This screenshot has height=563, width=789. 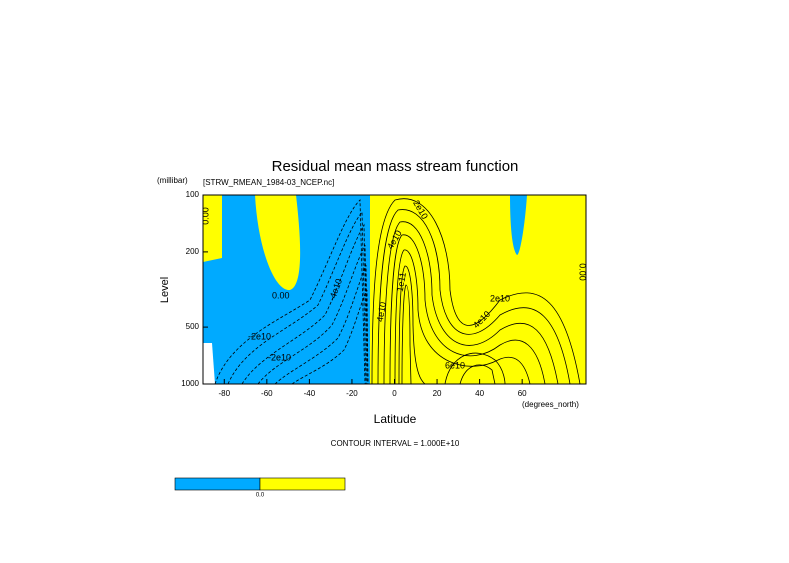 What do you see at coordinates (190, 383) in the screenshot?
I see `y-tick-label: 1000` at bounding box center [190, 383].